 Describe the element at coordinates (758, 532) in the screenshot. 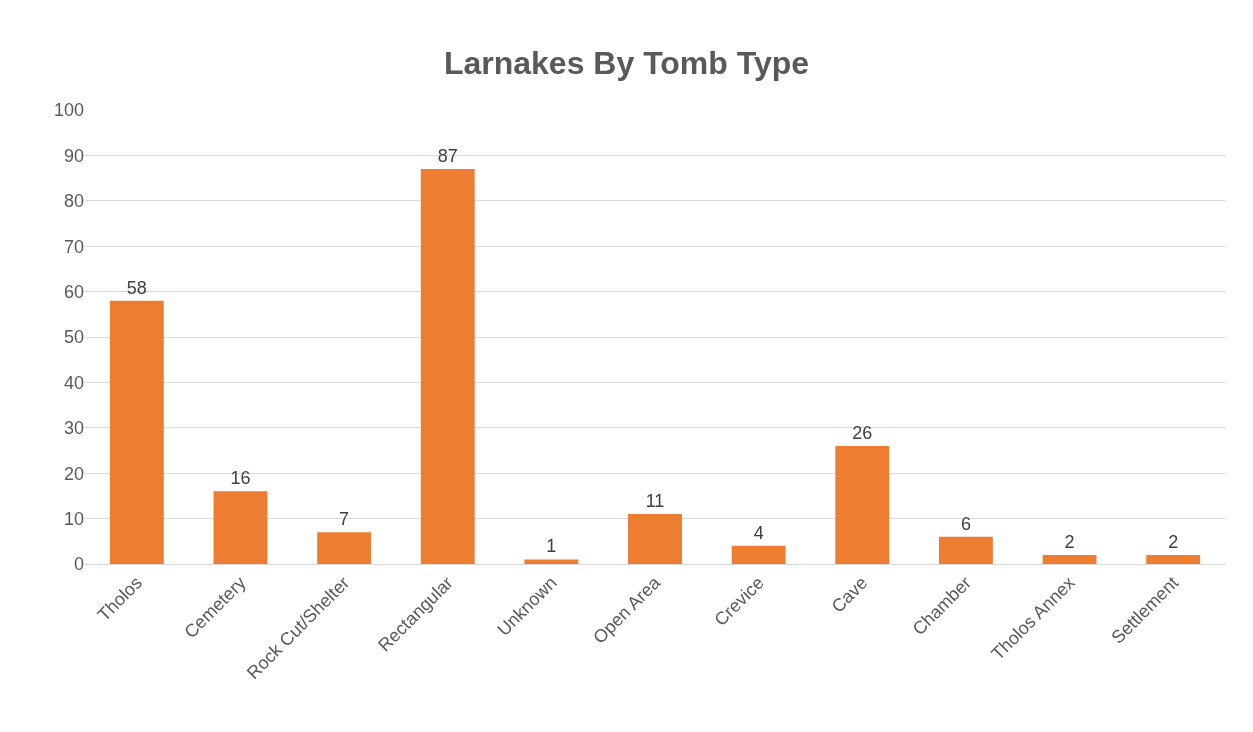

I see `data-label: 4` at that location.